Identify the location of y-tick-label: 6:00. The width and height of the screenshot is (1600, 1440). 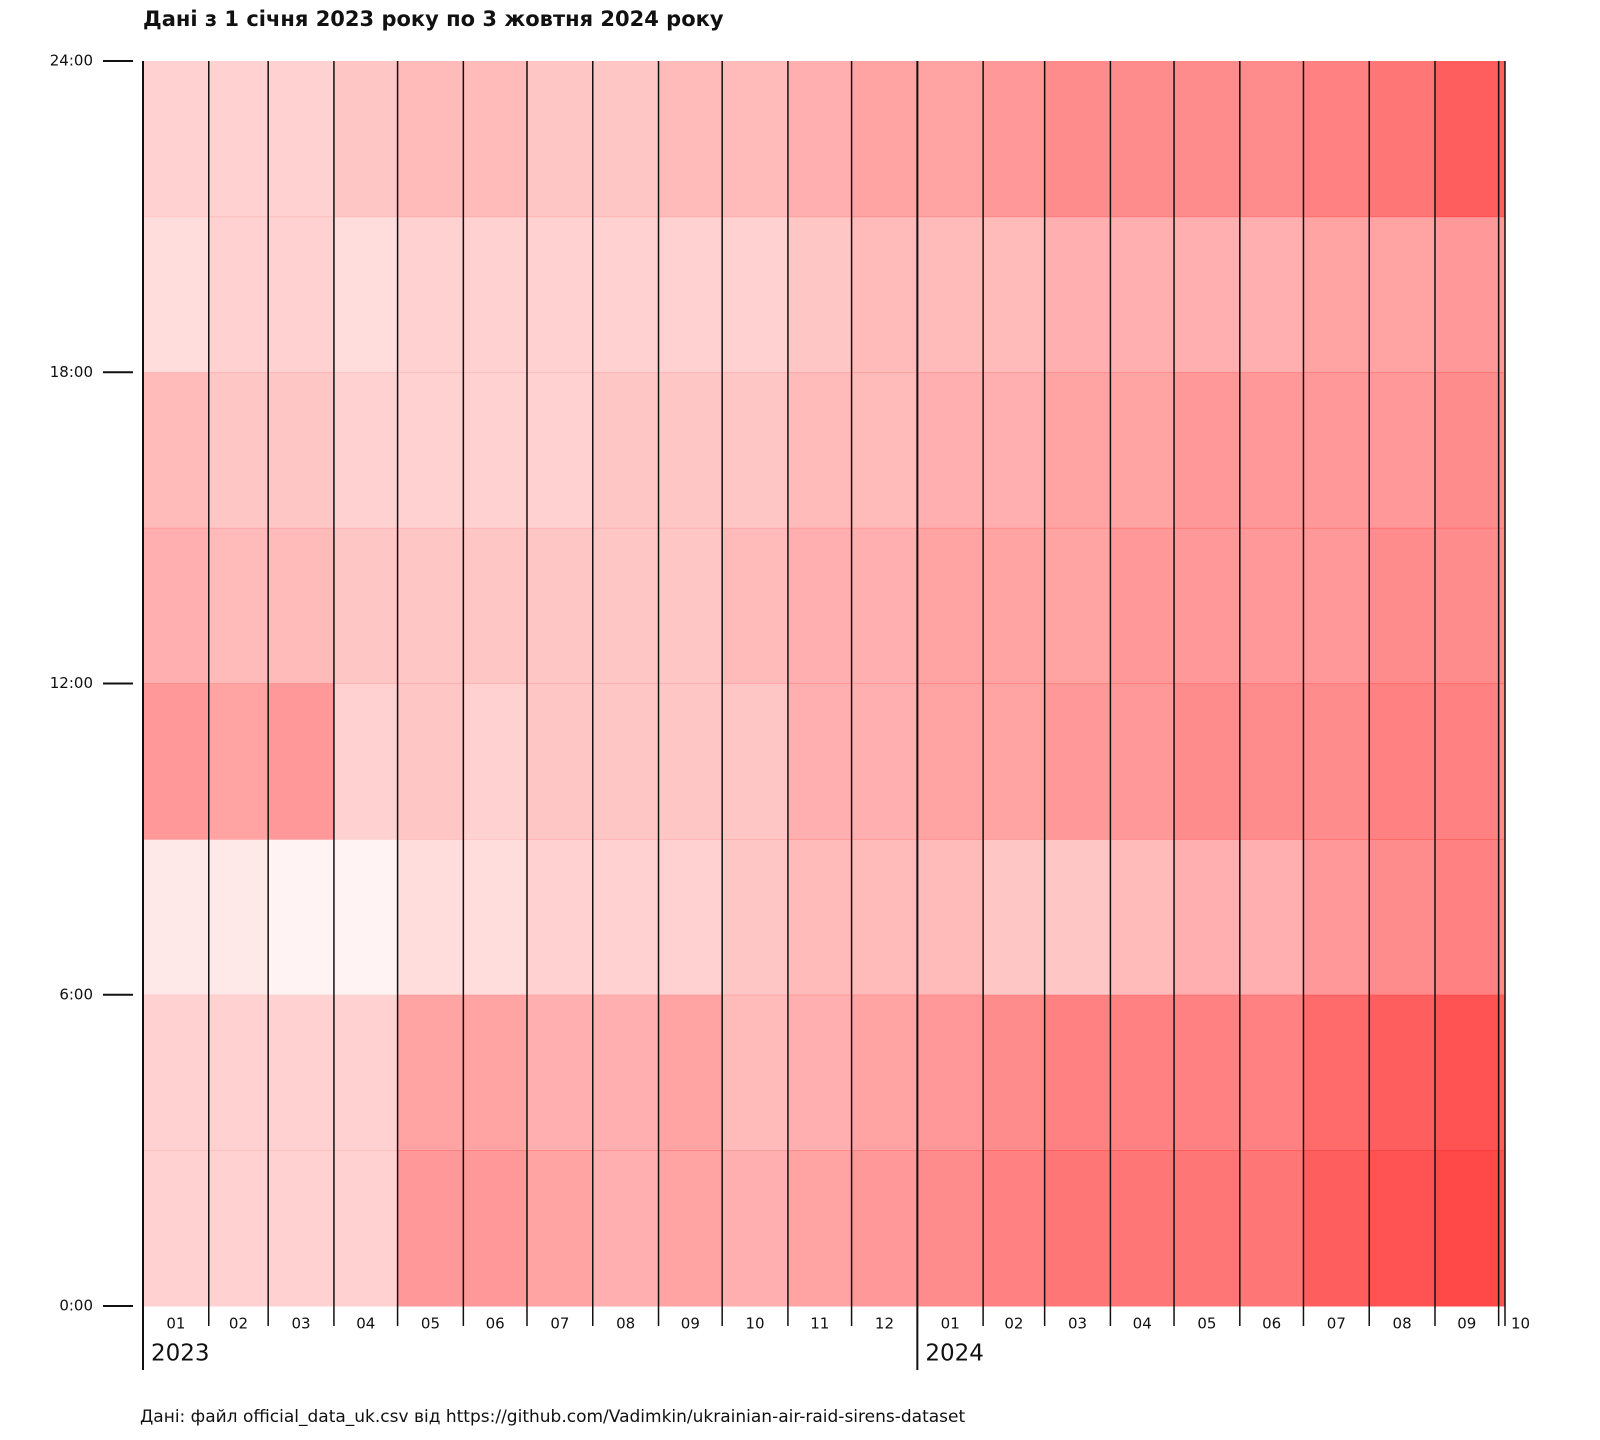
(76, 994).